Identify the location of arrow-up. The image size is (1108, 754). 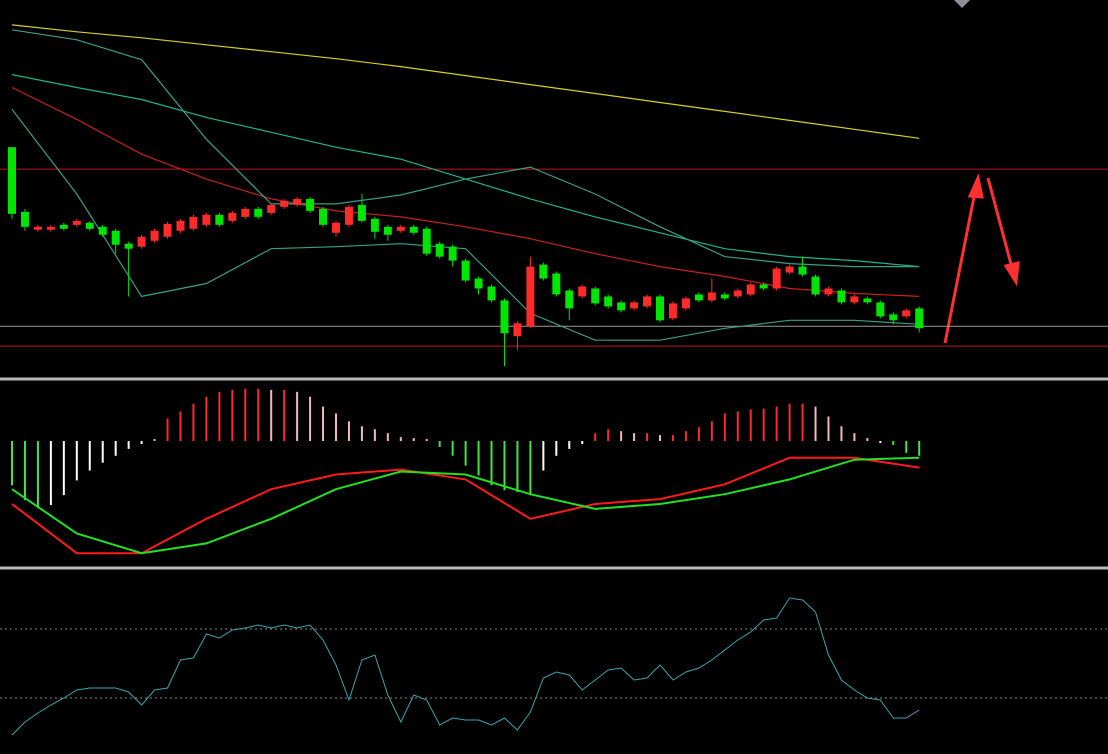
(960, 267).